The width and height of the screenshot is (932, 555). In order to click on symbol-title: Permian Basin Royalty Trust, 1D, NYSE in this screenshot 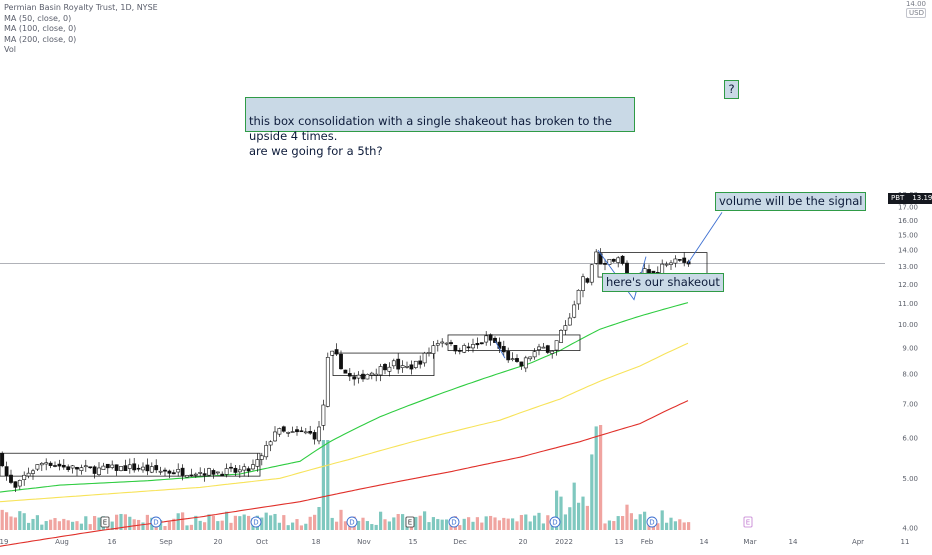, I will do `click(81, 7)`.